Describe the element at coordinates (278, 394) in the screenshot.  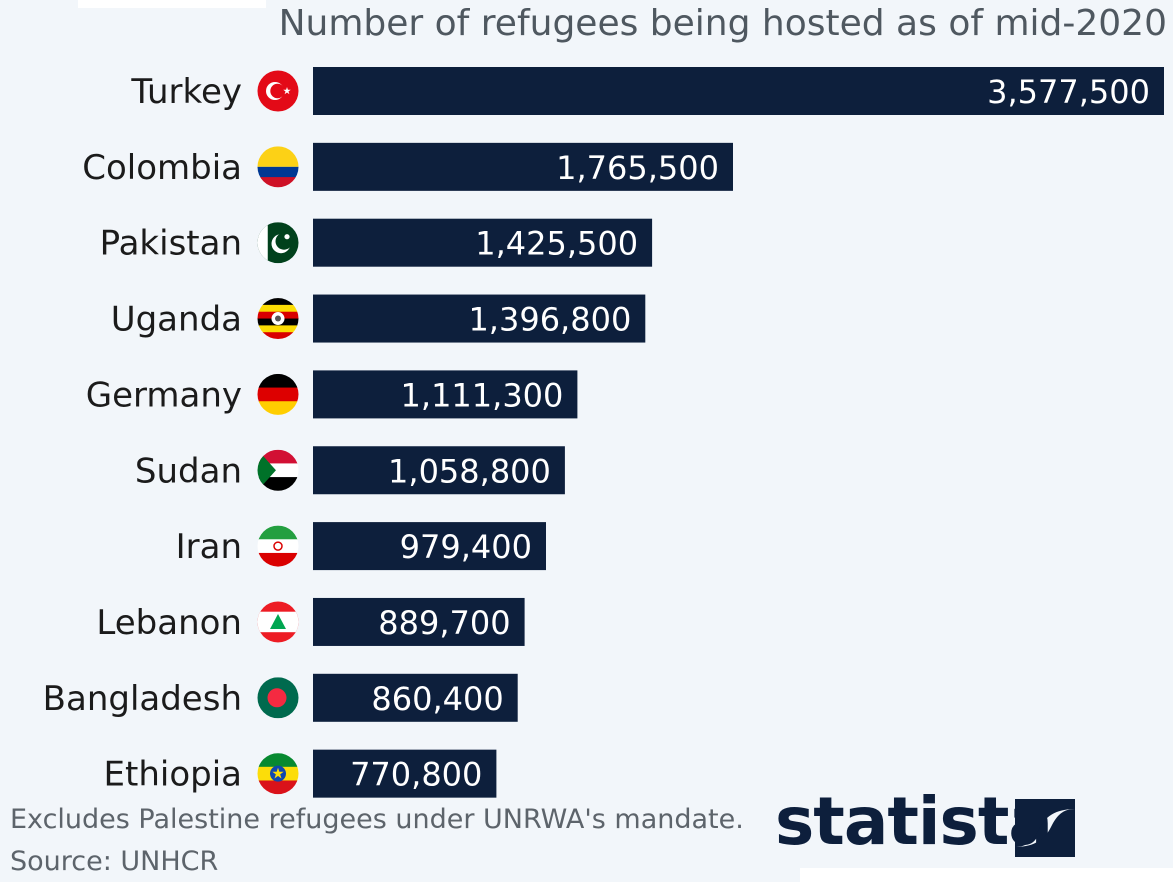
I see `germany-flag-icon` at that location.